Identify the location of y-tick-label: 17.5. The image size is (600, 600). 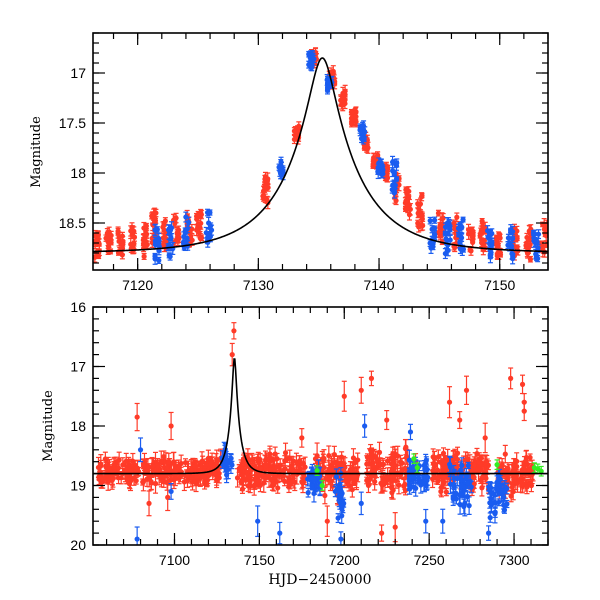
(72, 123).